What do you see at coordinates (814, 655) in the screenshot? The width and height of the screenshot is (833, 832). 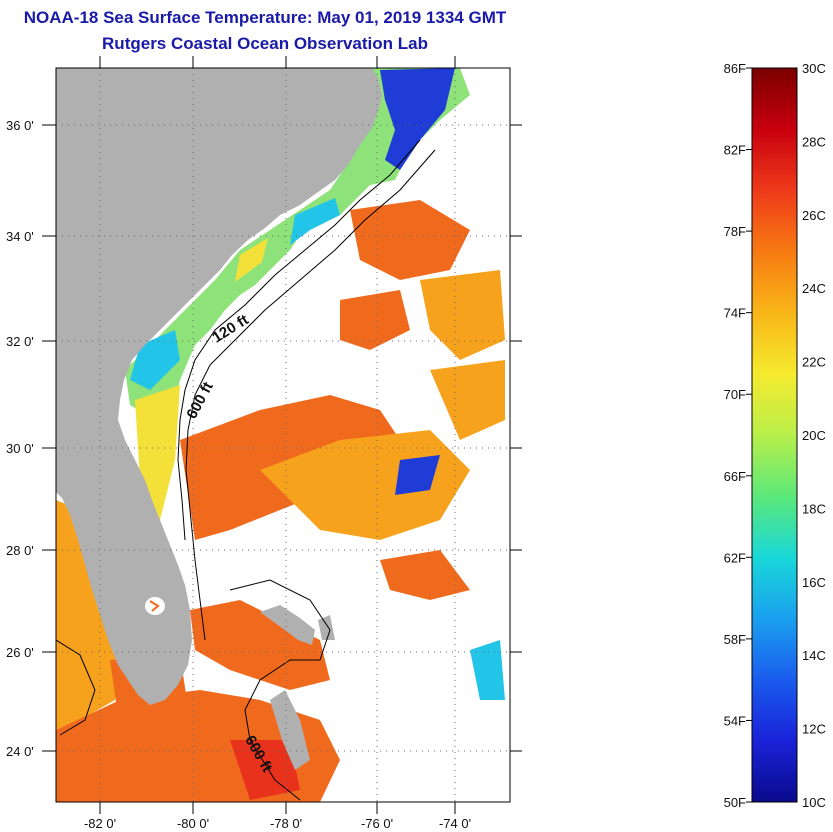 I see `celsius-label: 14C` at bounding box center [814, 655].